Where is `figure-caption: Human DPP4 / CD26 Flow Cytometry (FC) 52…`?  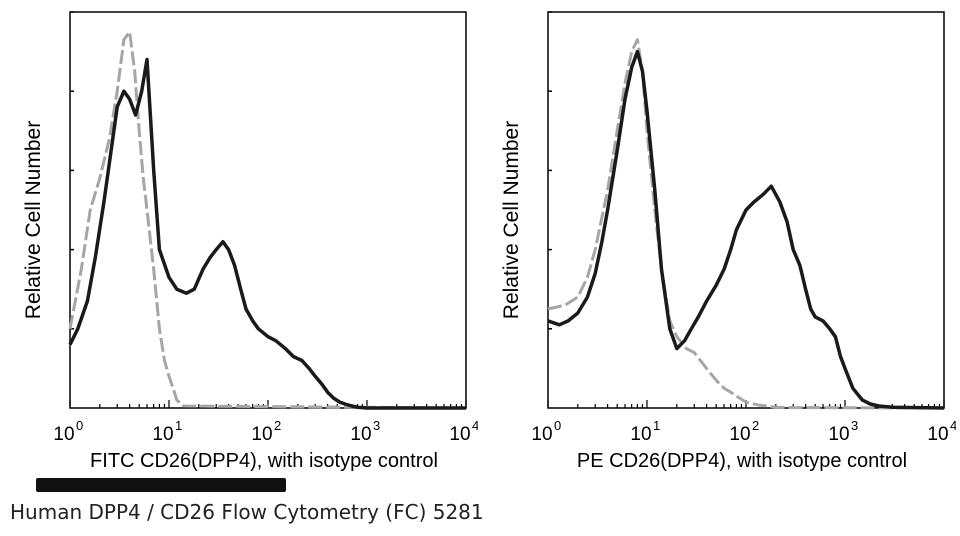
figure-caption: Human DPP4 / CD26 Flow Cytometry (FC) 52… is located at coordinates (247, 512).